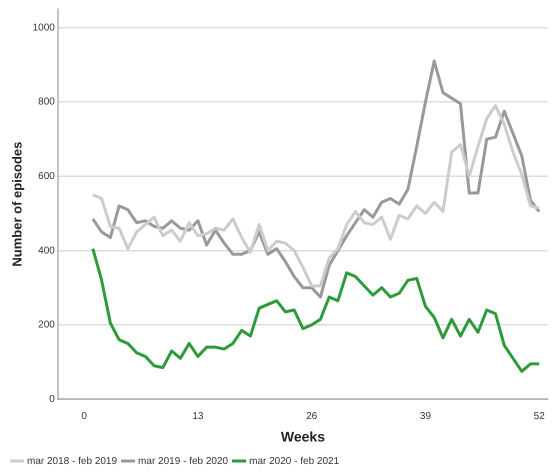 This screenshot has width=552, height=476. Describe the element at coordinates (47, 102) in the screenshot. I see `y-tick-label: 800` at that location.